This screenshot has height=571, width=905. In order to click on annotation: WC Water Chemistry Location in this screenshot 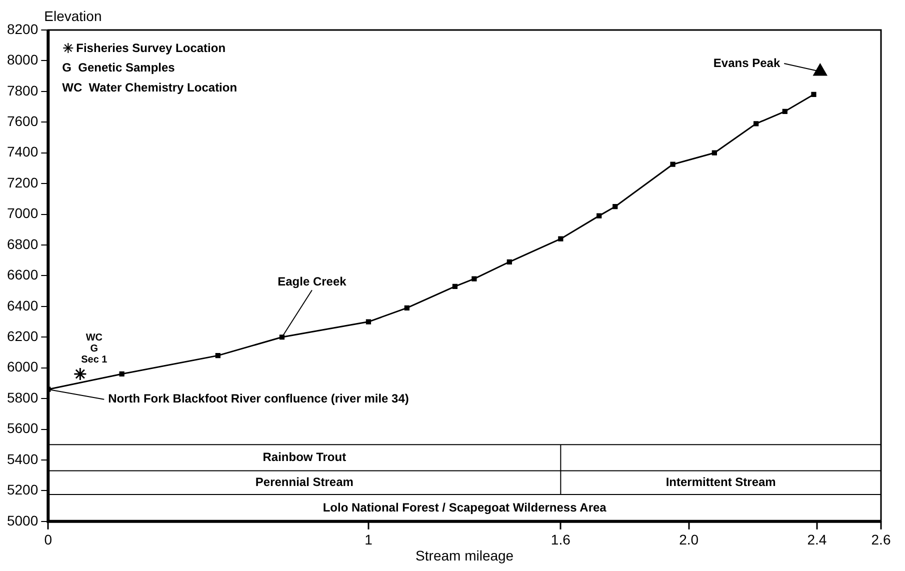, I will do `click(150, 87)`.